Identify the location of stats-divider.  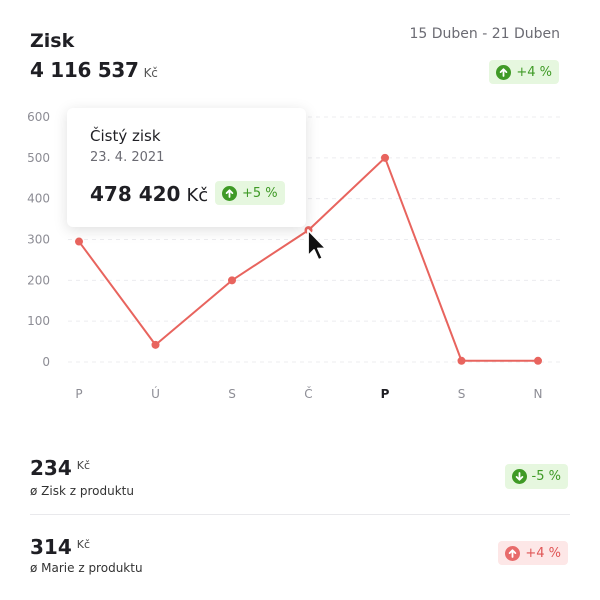
(300, 514).